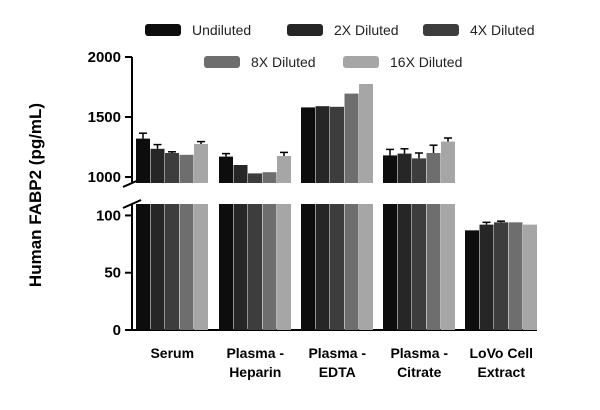 The width and height of the screenshot is (600, 410). Describe the element at coordinates (502, 30) in the screenshot. I see `legend-label: 4X Diluted` at that location.